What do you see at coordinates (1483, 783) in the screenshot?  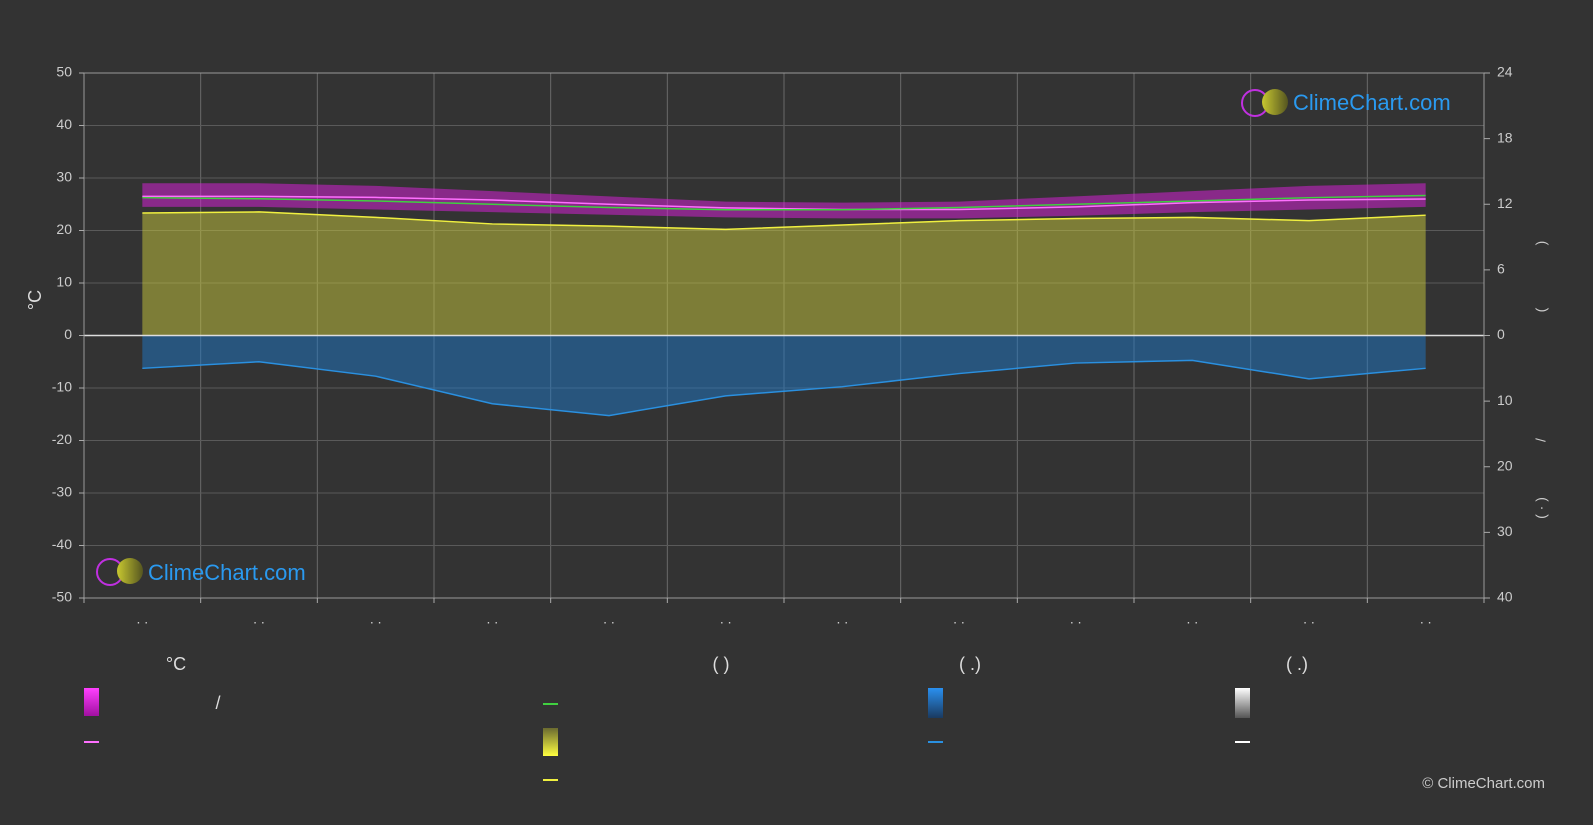 I see `copyright: © ClimeChart.com` at bounding box center [1483, 783].